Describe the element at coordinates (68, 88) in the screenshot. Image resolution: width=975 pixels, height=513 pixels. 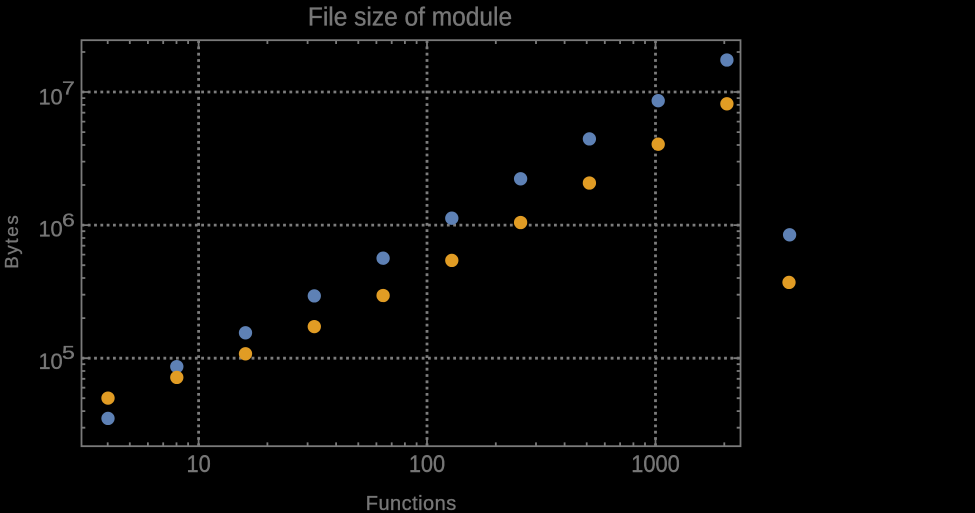
I see `svg-text: 7` at that location.